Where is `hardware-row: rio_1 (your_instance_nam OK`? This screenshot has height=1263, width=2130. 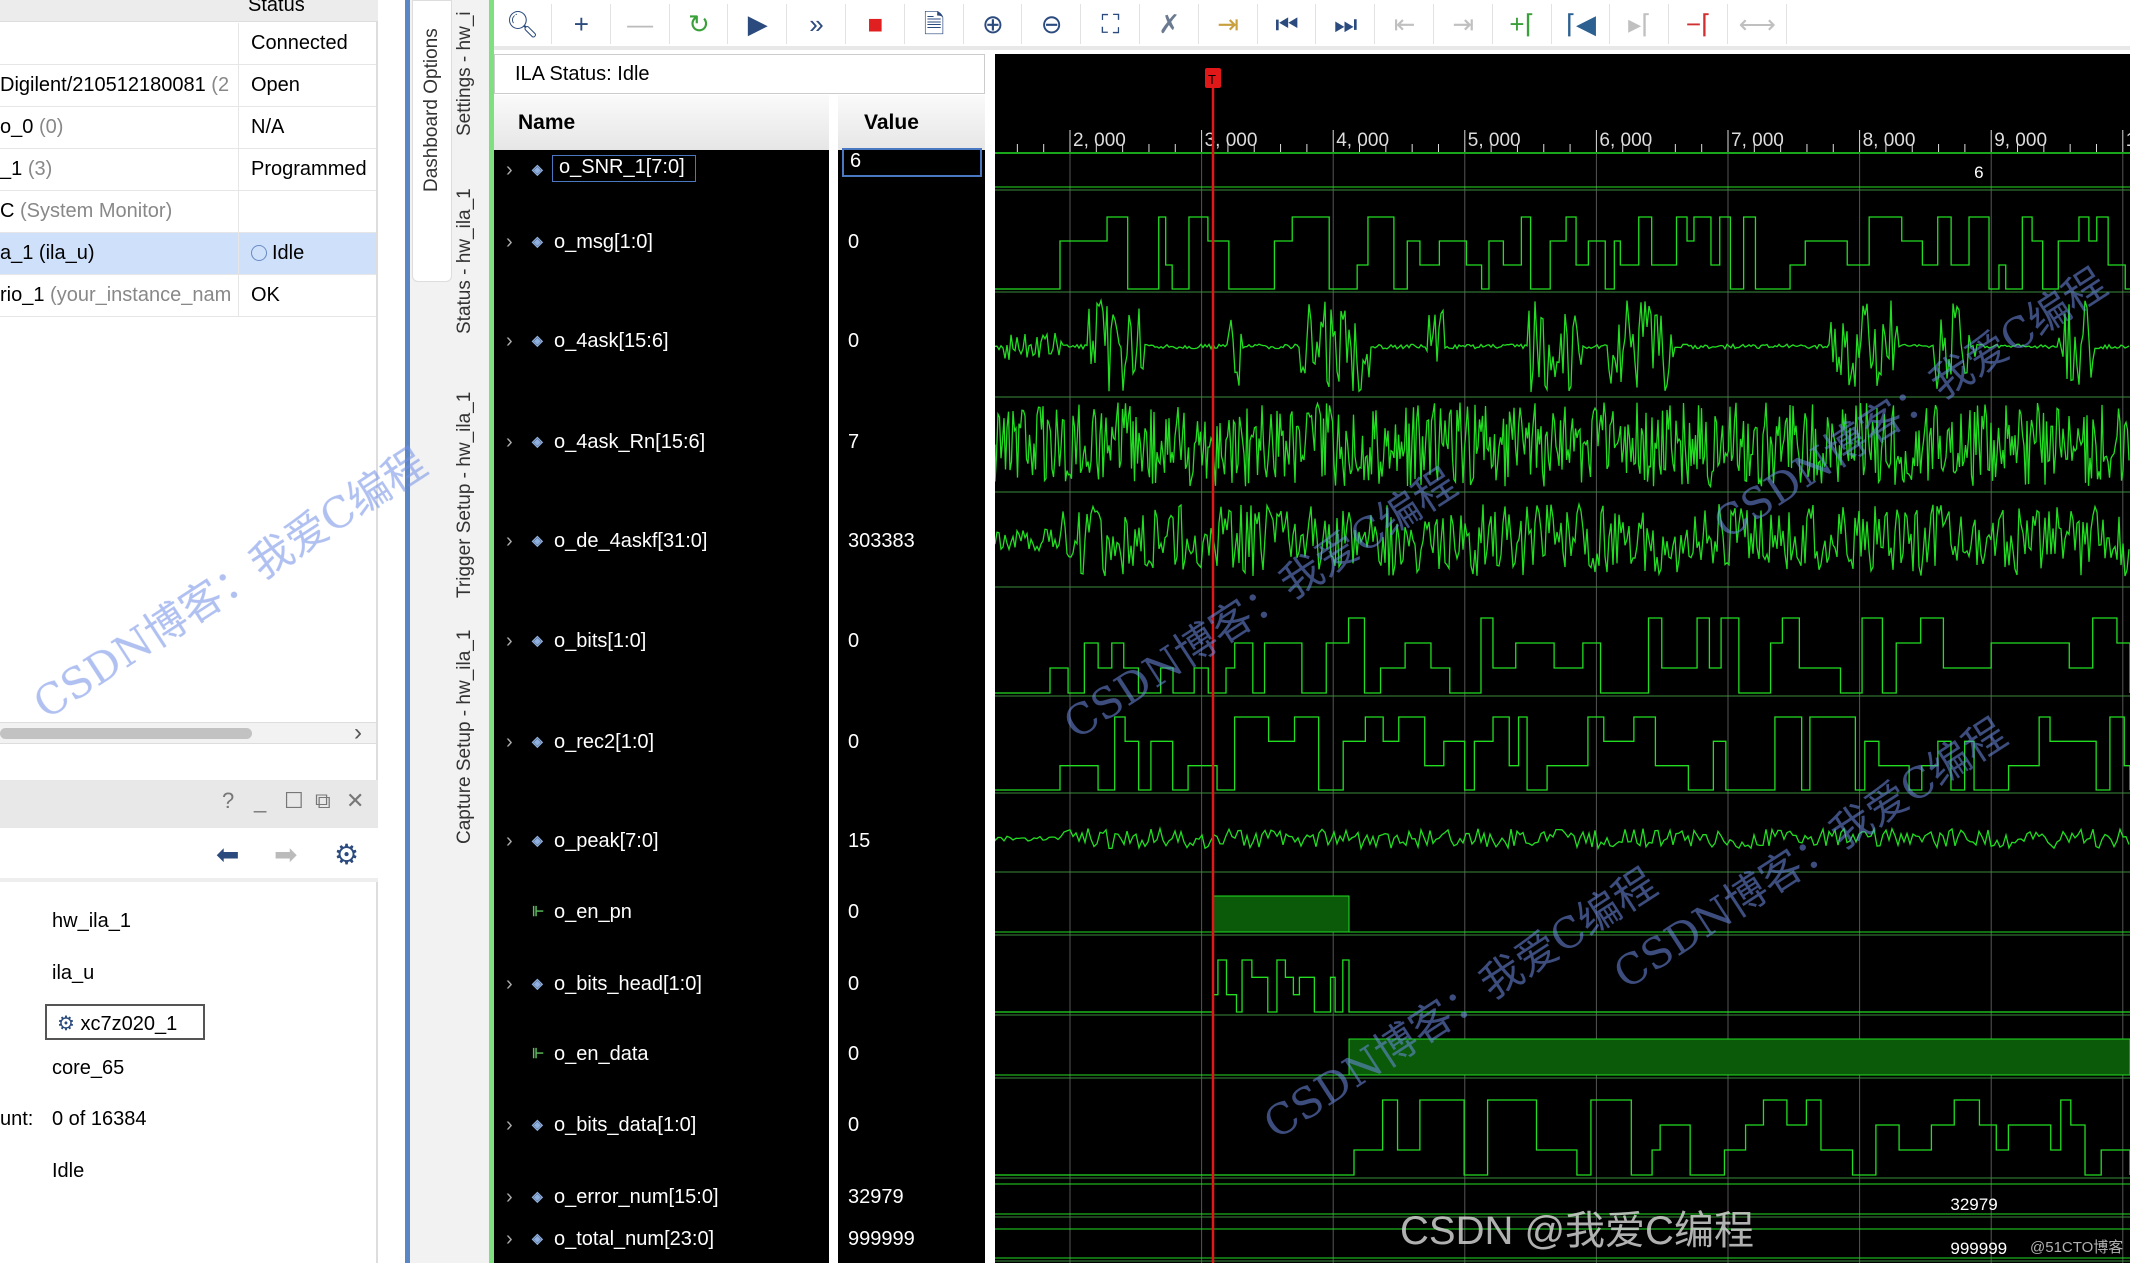
hardware-row: rio_1 (your_instance_nam OK is located at coordinates (188, 296).